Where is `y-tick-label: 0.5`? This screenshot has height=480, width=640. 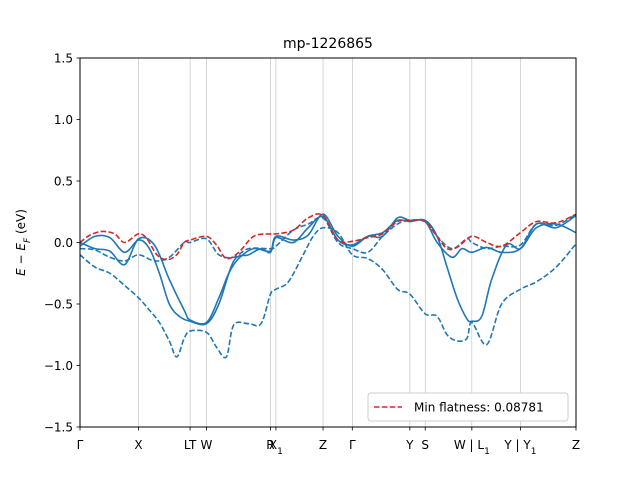 y-tick-label: 0.5 is located at coordinates (63, 182).